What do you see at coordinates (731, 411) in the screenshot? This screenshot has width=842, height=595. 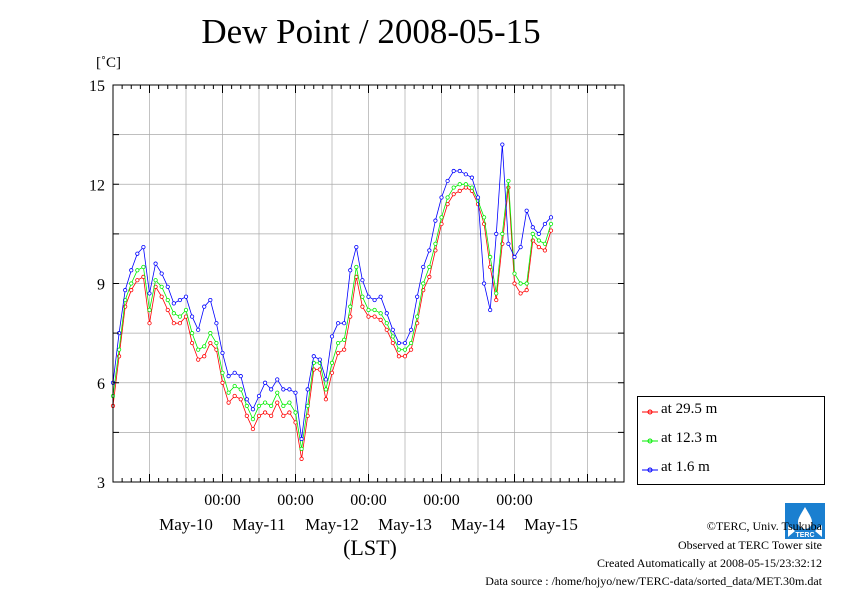 I see `legend-item-29-5: at 29.5 m` at bounding box center [731, 411].